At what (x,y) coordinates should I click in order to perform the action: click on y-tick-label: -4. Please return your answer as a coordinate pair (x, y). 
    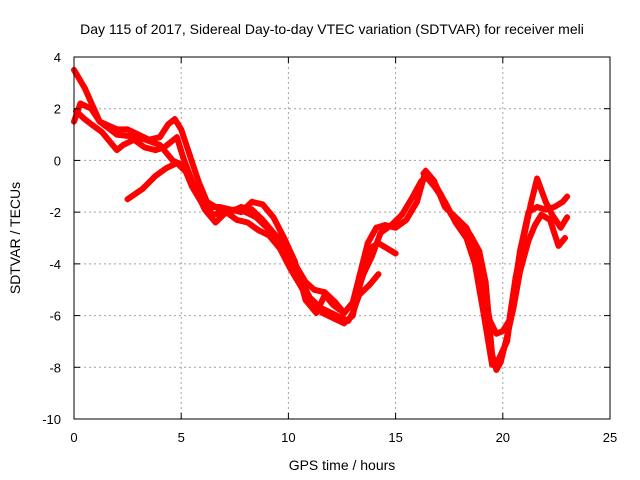
    Looking at the image, I should click on (55, 264).